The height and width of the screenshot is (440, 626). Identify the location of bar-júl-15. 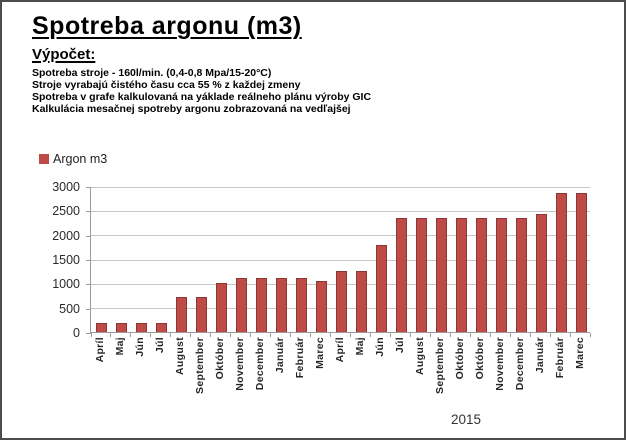
(401, 275).